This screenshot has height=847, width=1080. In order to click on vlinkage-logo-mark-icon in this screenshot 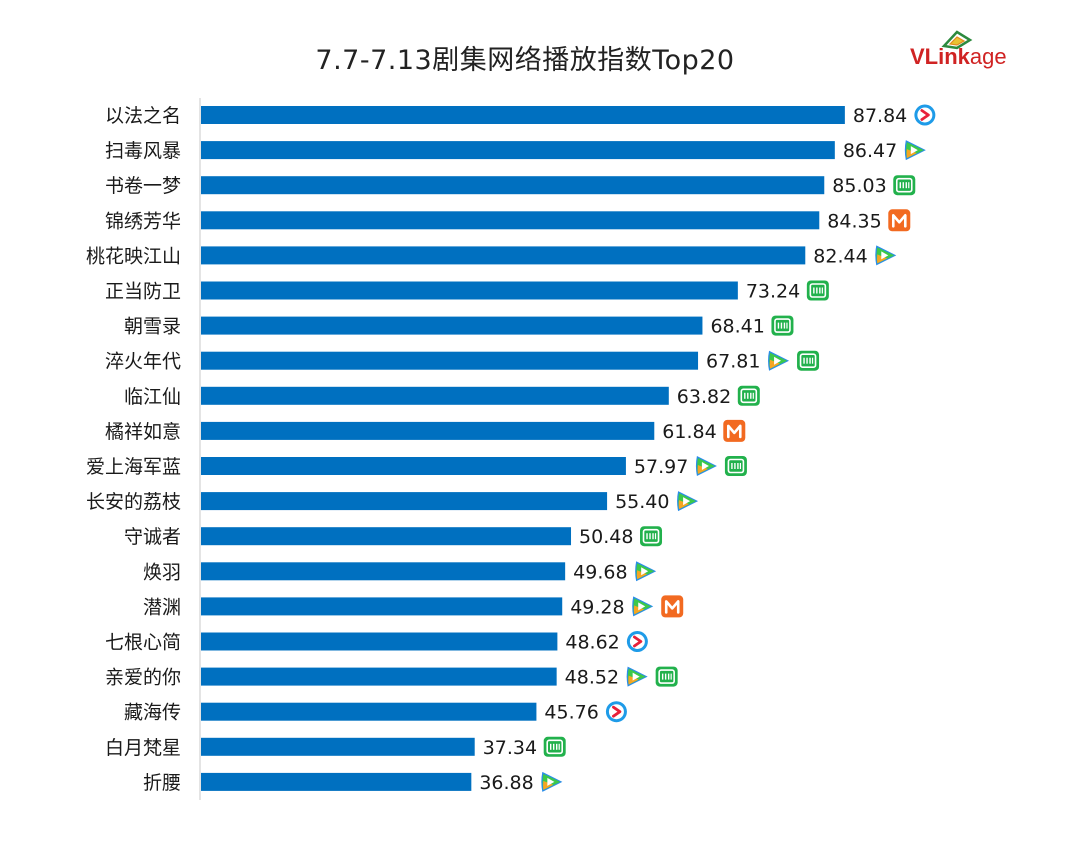, I will do `click(957, 40)`.